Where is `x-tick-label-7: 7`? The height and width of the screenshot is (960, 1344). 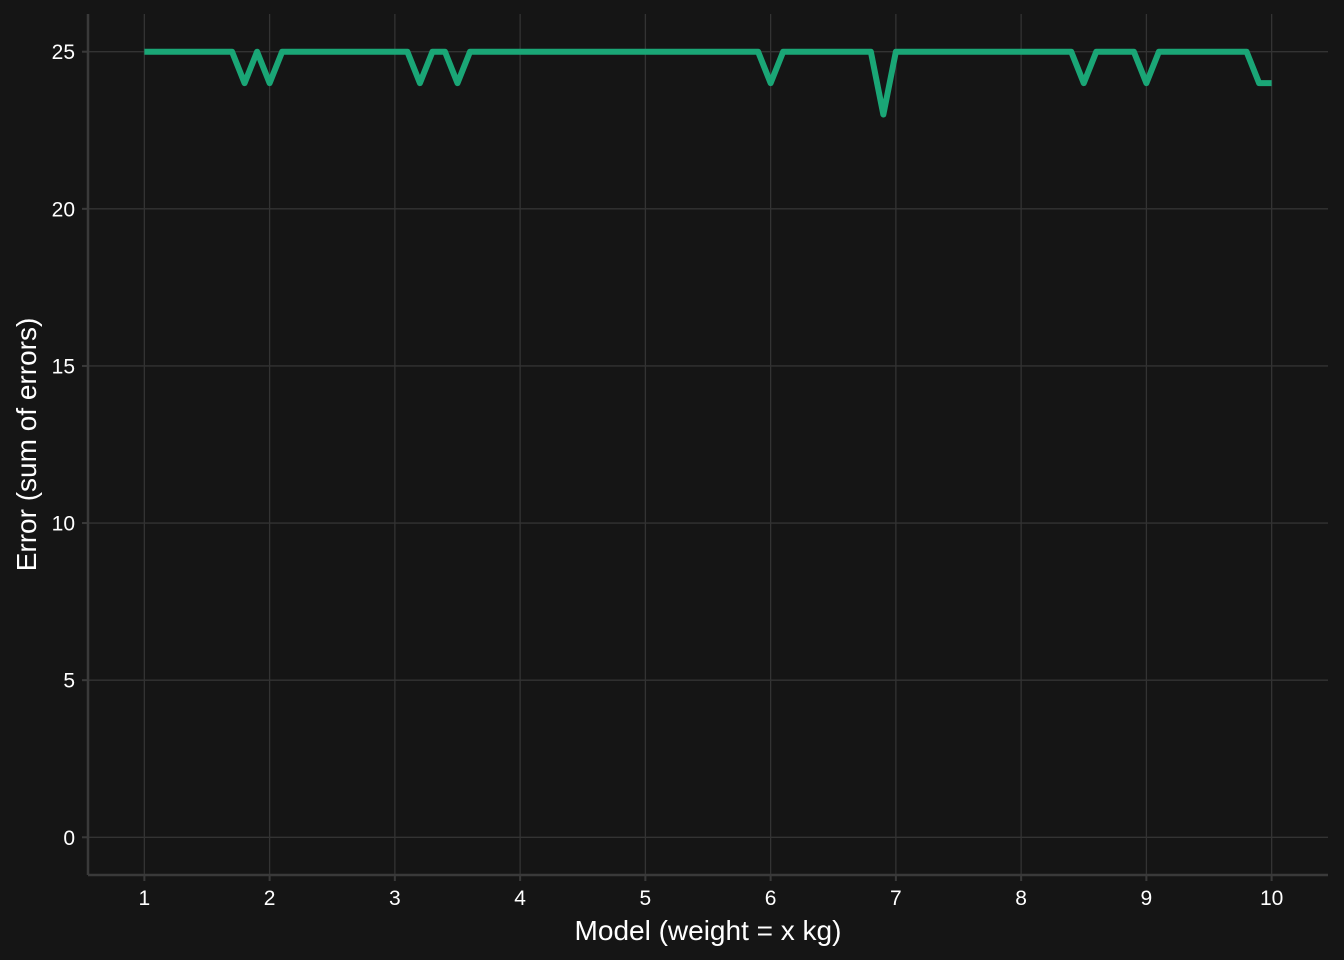 x-tick-label-7: 7 is located at coordinates (896, 898).